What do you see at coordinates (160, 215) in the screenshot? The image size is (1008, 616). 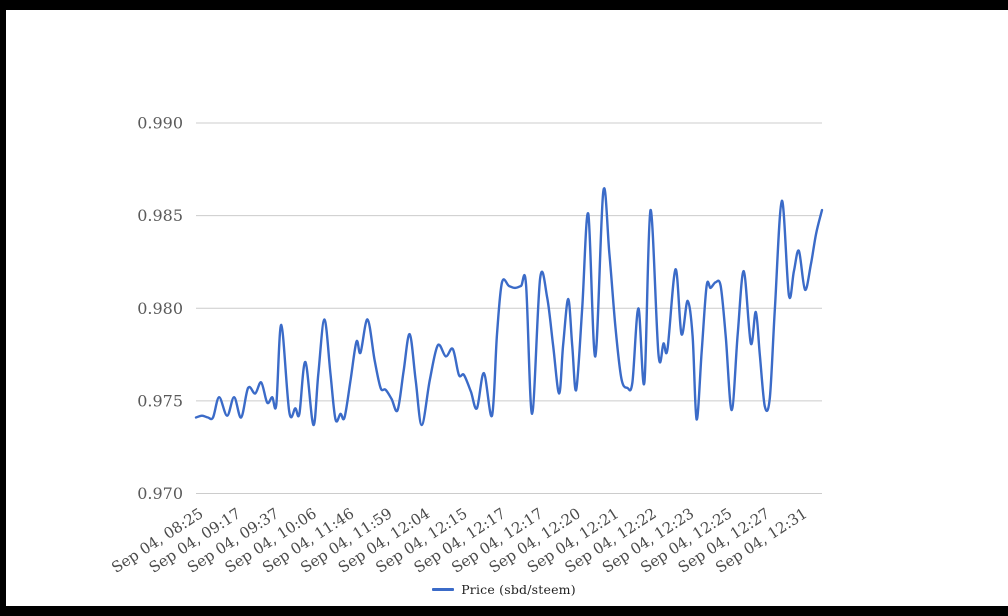 I see `y-tick-label: 0.985` at bounding box center [160, 215].